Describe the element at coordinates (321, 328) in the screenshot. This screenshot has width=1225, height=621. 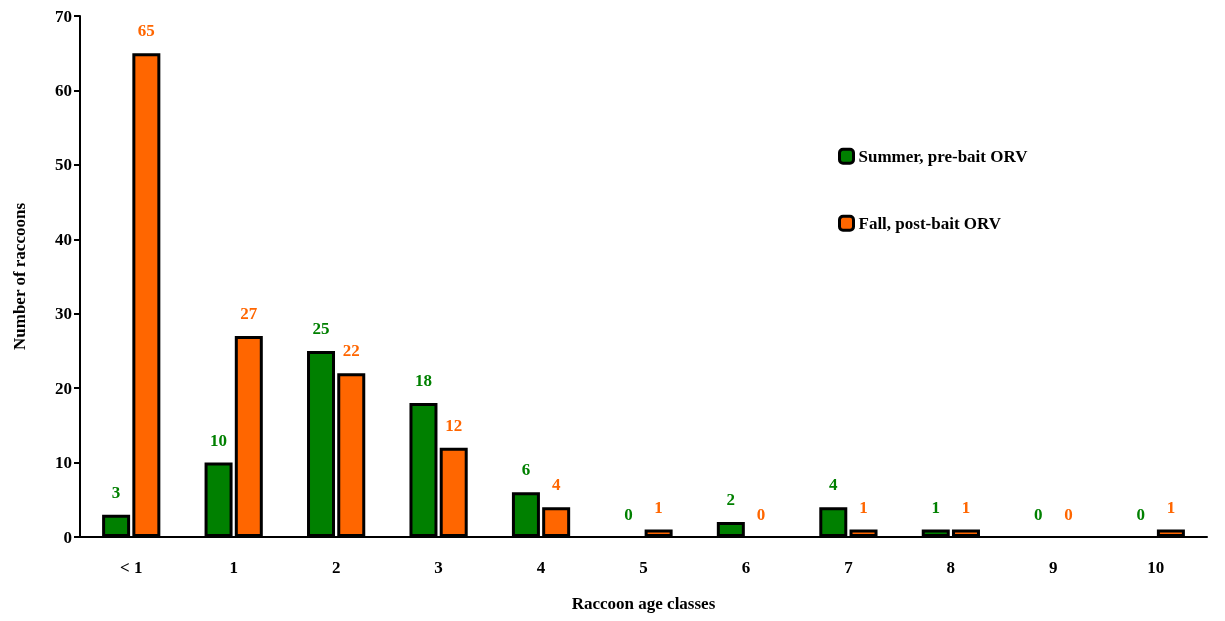
I see `data-label: 25` at that location.